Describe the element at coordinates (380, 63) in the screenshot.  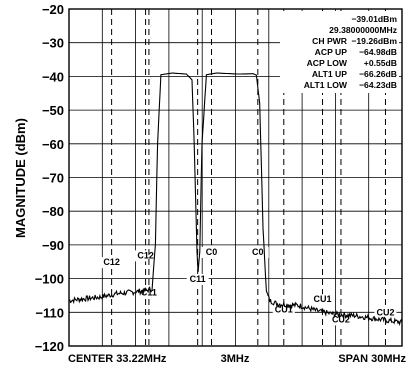
I see `readout-value: +0.55dB` at that location.